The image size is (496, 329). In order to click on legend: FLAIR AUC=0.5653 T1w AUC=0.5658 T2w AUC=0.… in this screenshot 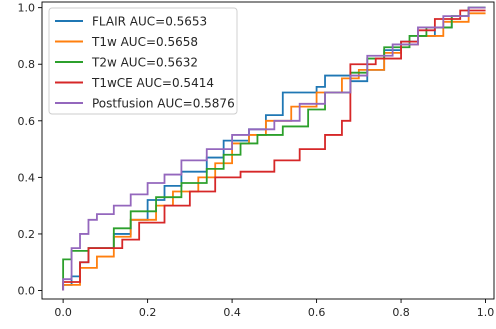, I will do `click(143, 61)`.